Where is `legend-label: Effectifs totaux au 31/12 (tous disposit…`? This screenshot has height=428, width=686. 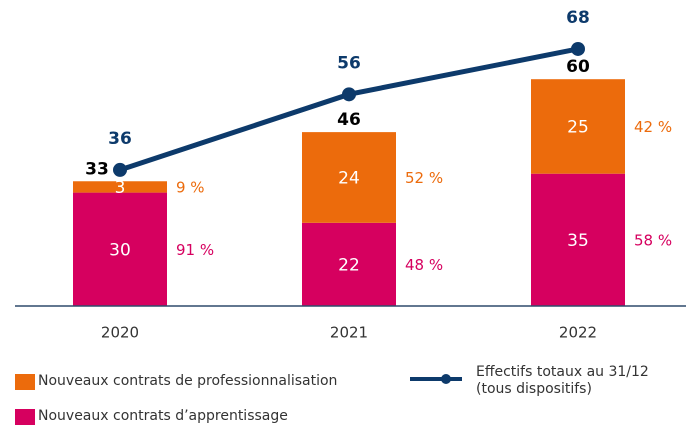
legend-label: Effectifs totaux au 31/12 (tous disposit… is located at coordinates (562, 380).